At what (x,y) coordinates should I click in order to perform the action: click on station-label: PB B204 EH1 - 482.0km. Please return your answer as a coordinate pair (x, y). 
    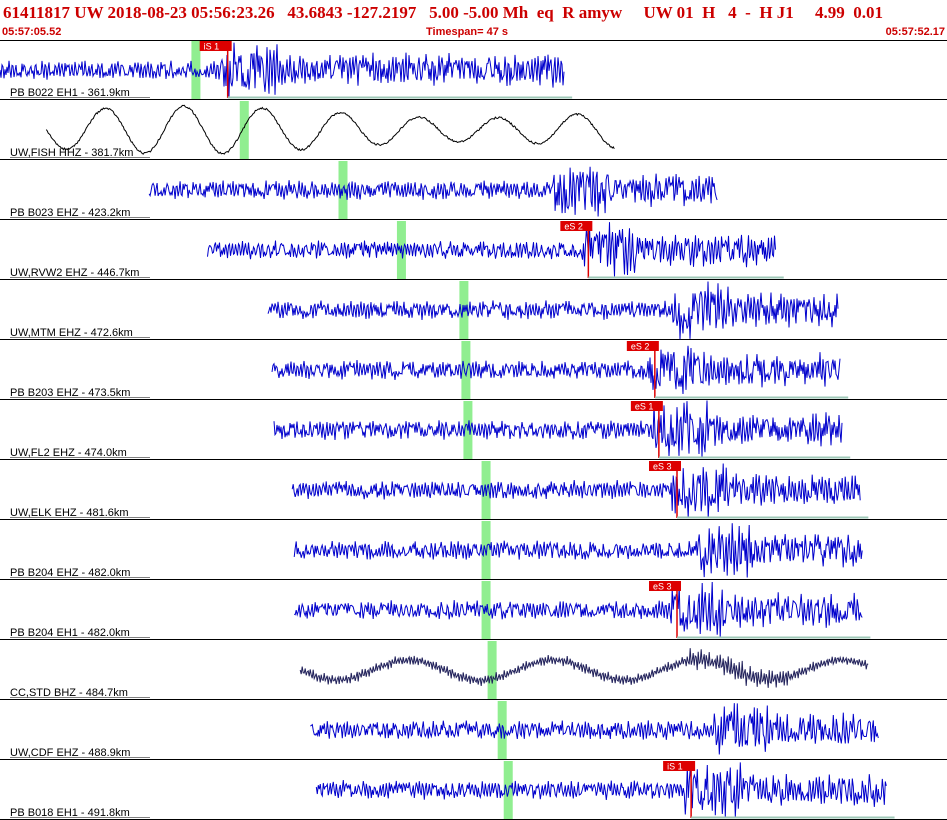
    Looking at the image, I should click on (70, 633).